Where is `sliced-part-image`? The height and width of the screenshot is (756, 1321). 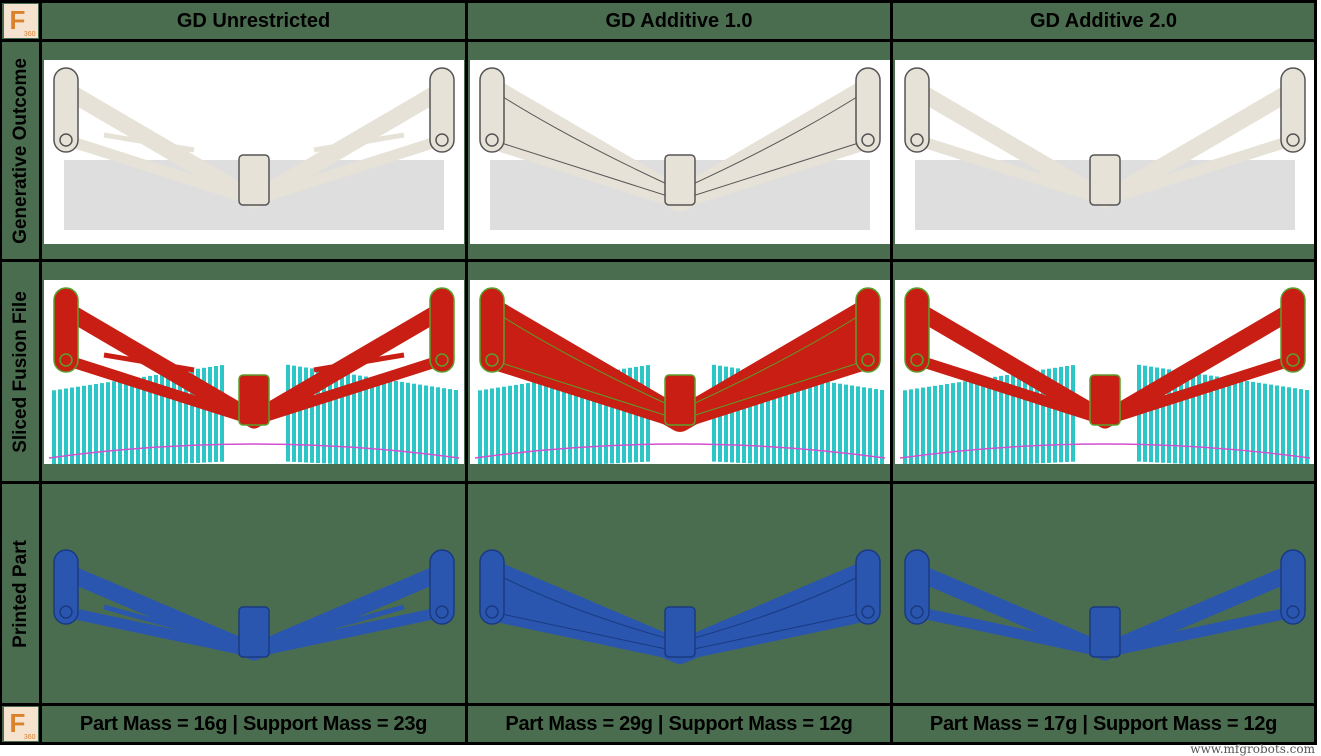
sliced-part-image is located at coordinates (254, 372).